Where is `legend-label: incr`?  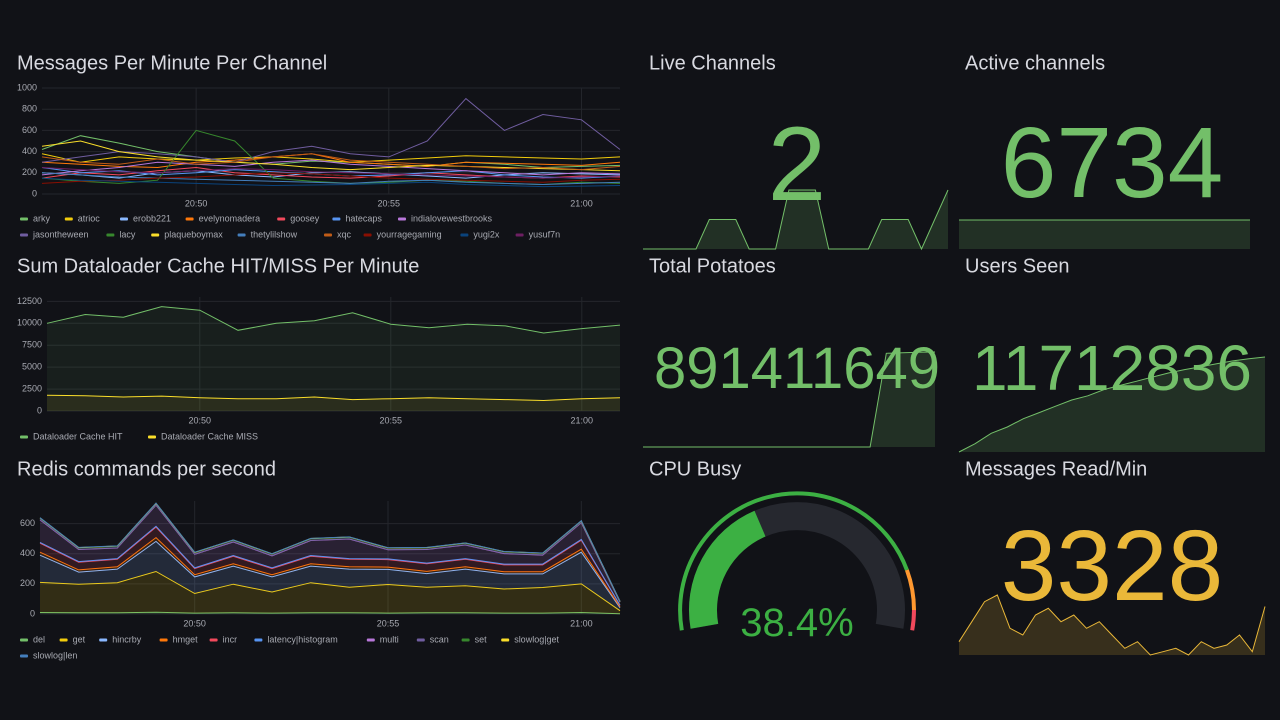 legend-label: incr is located at coordinates (230, 639).